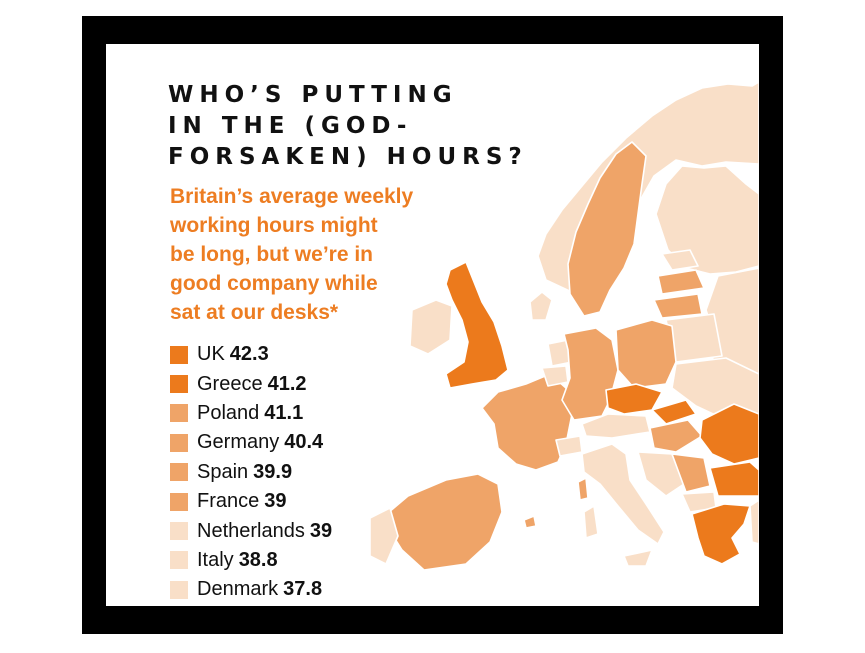 The height and width of the screenshot is (653, 865). Describe the element at coordinates (348, 157) in the screenshot. I see `title-line: FORSAKEN) HOURS?` at that location.